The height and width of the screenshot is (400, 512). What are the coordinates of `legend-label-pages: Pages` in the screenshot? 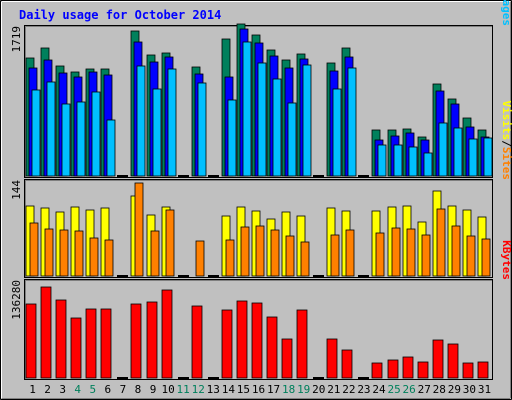 It's located at (506, 13).